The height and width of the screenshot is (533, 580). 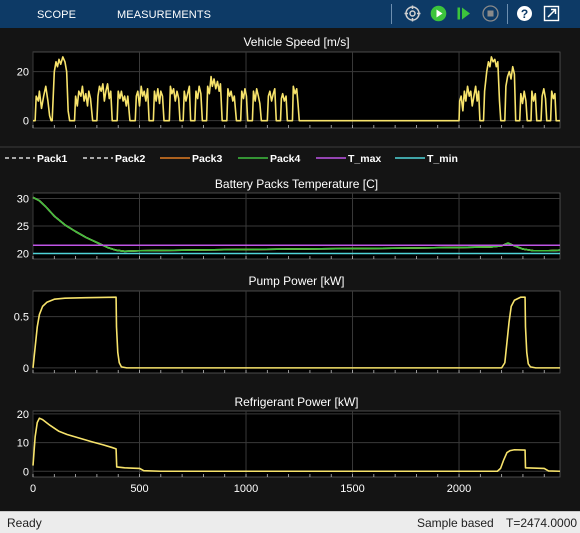 I want to click on help-icon: ?, so click(x=524, y=13).